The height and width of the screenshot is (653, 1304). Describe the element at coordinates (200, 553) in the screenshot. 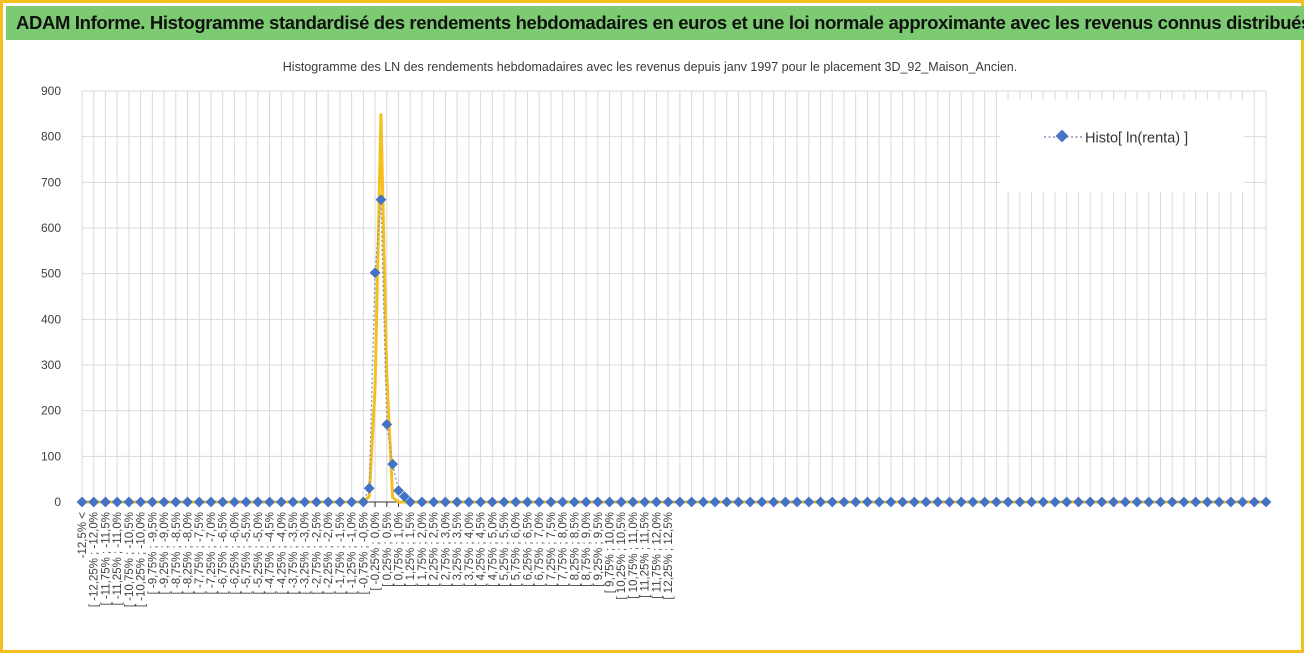

I see `x-tick-label: [ -7,75% ; -7,5%` at that location.